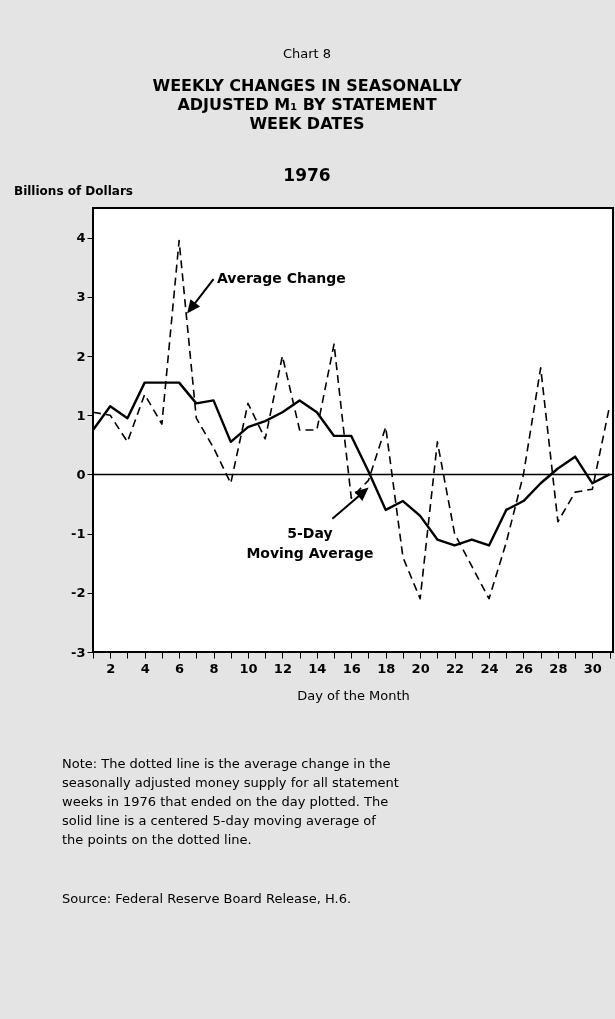 Image resolution: width=615 pixels, height=1019 pixels. What do you see at coordinates (307, 53) in the screenshot?
I see `caption: Chart 8` at bounding box center [307, 53].